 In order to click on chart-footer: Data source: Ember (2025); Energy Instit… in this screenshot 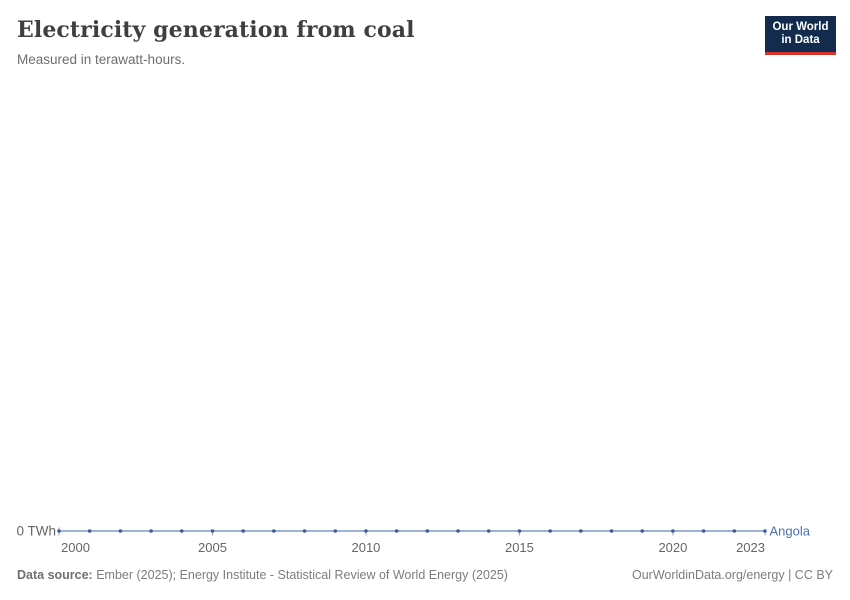, I will do `click(425, 575)`.